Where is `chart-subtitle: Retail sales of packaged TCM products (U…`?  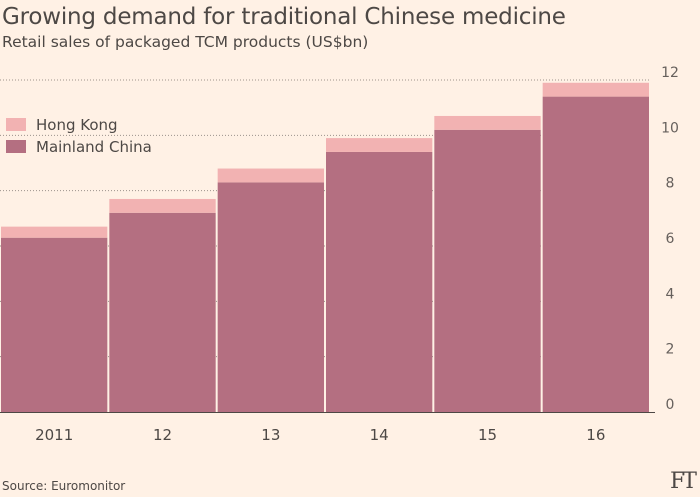 chart-subtitle: Retail sales of packaged TCM products (U… is located at coordinates (185, 42).